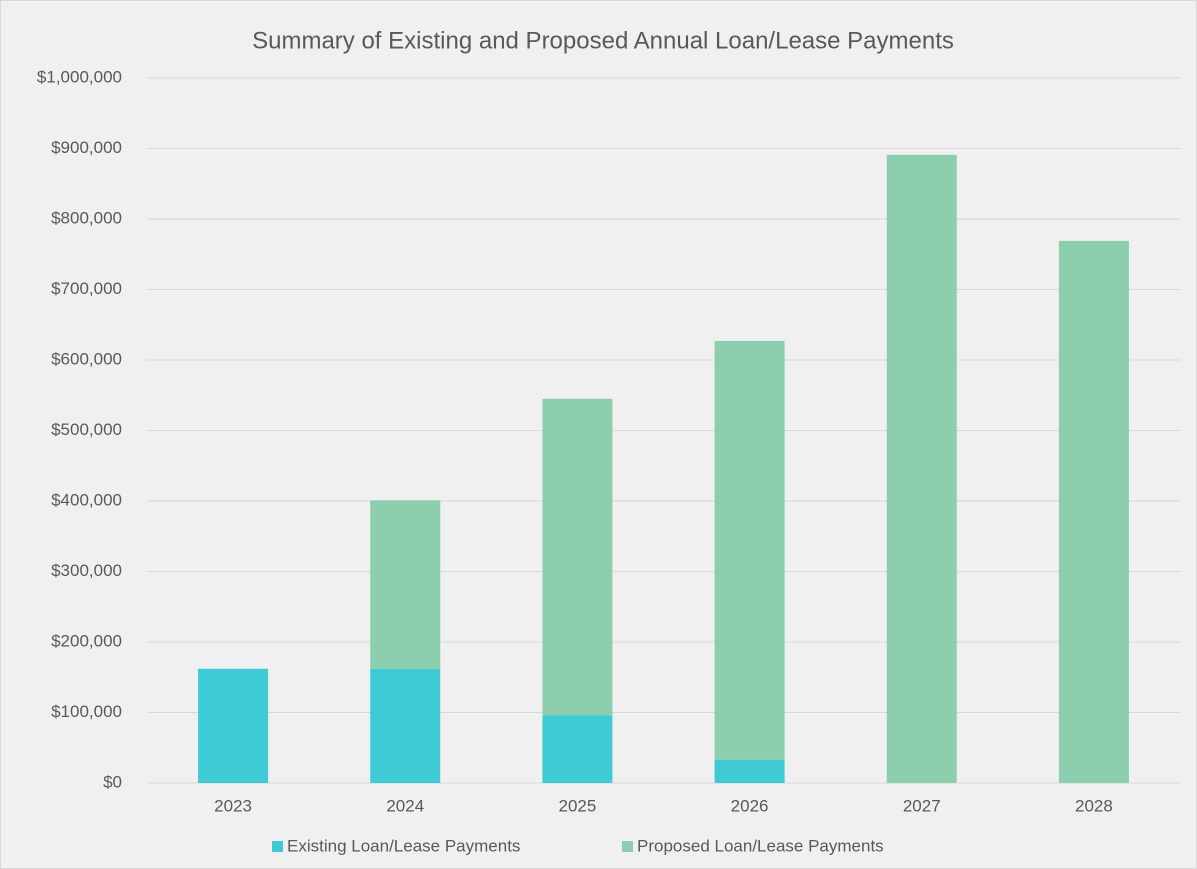  I want to click on x-tick-label: 2027, so click(922, 805).